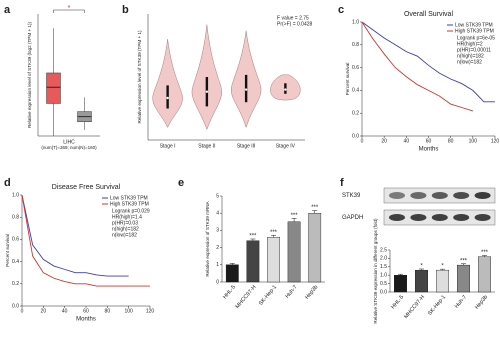  I want to click on panel-letter: c, so click(341, 10).